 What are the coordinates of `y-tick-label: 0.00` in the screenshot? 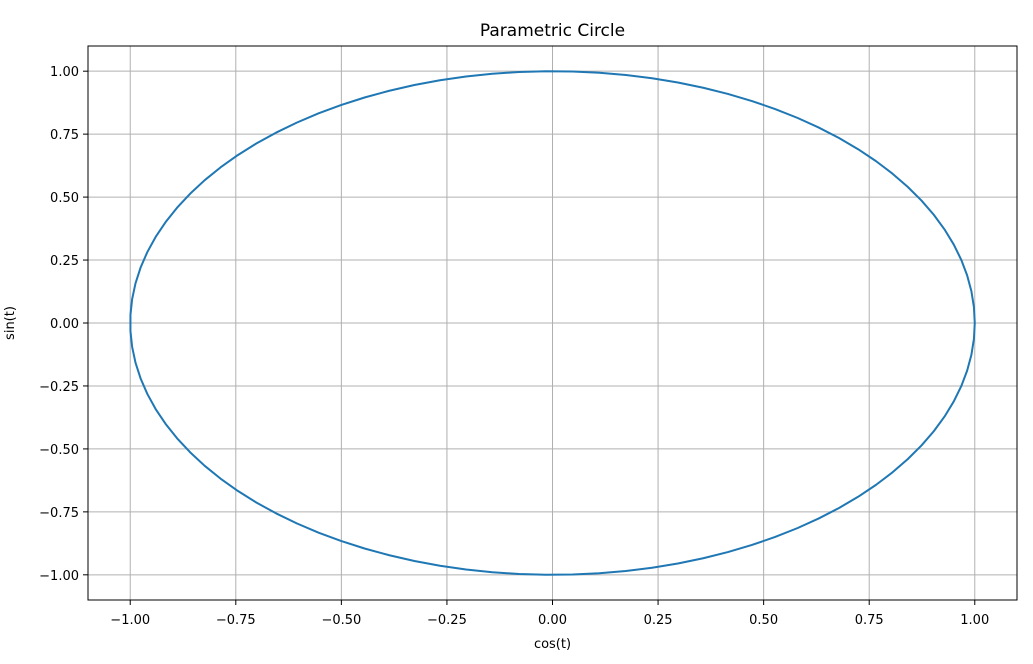 It's located at (64, 324).